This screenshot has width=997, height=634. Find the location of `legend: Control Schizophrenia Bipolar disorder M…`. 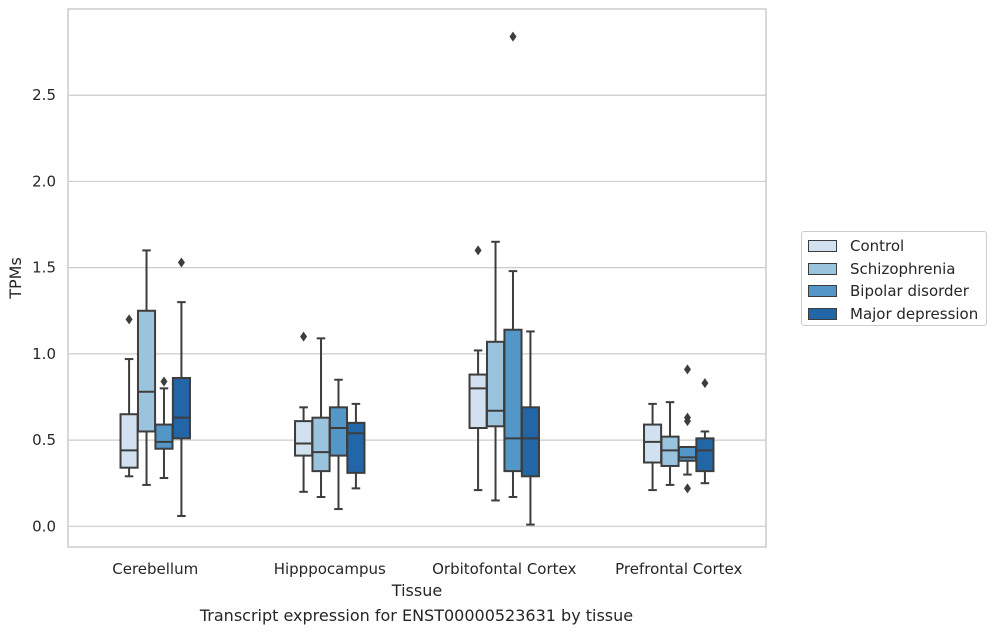

legend: Control Schizophrenia Bipolar disorder M… is located at coordinates (894, 278).